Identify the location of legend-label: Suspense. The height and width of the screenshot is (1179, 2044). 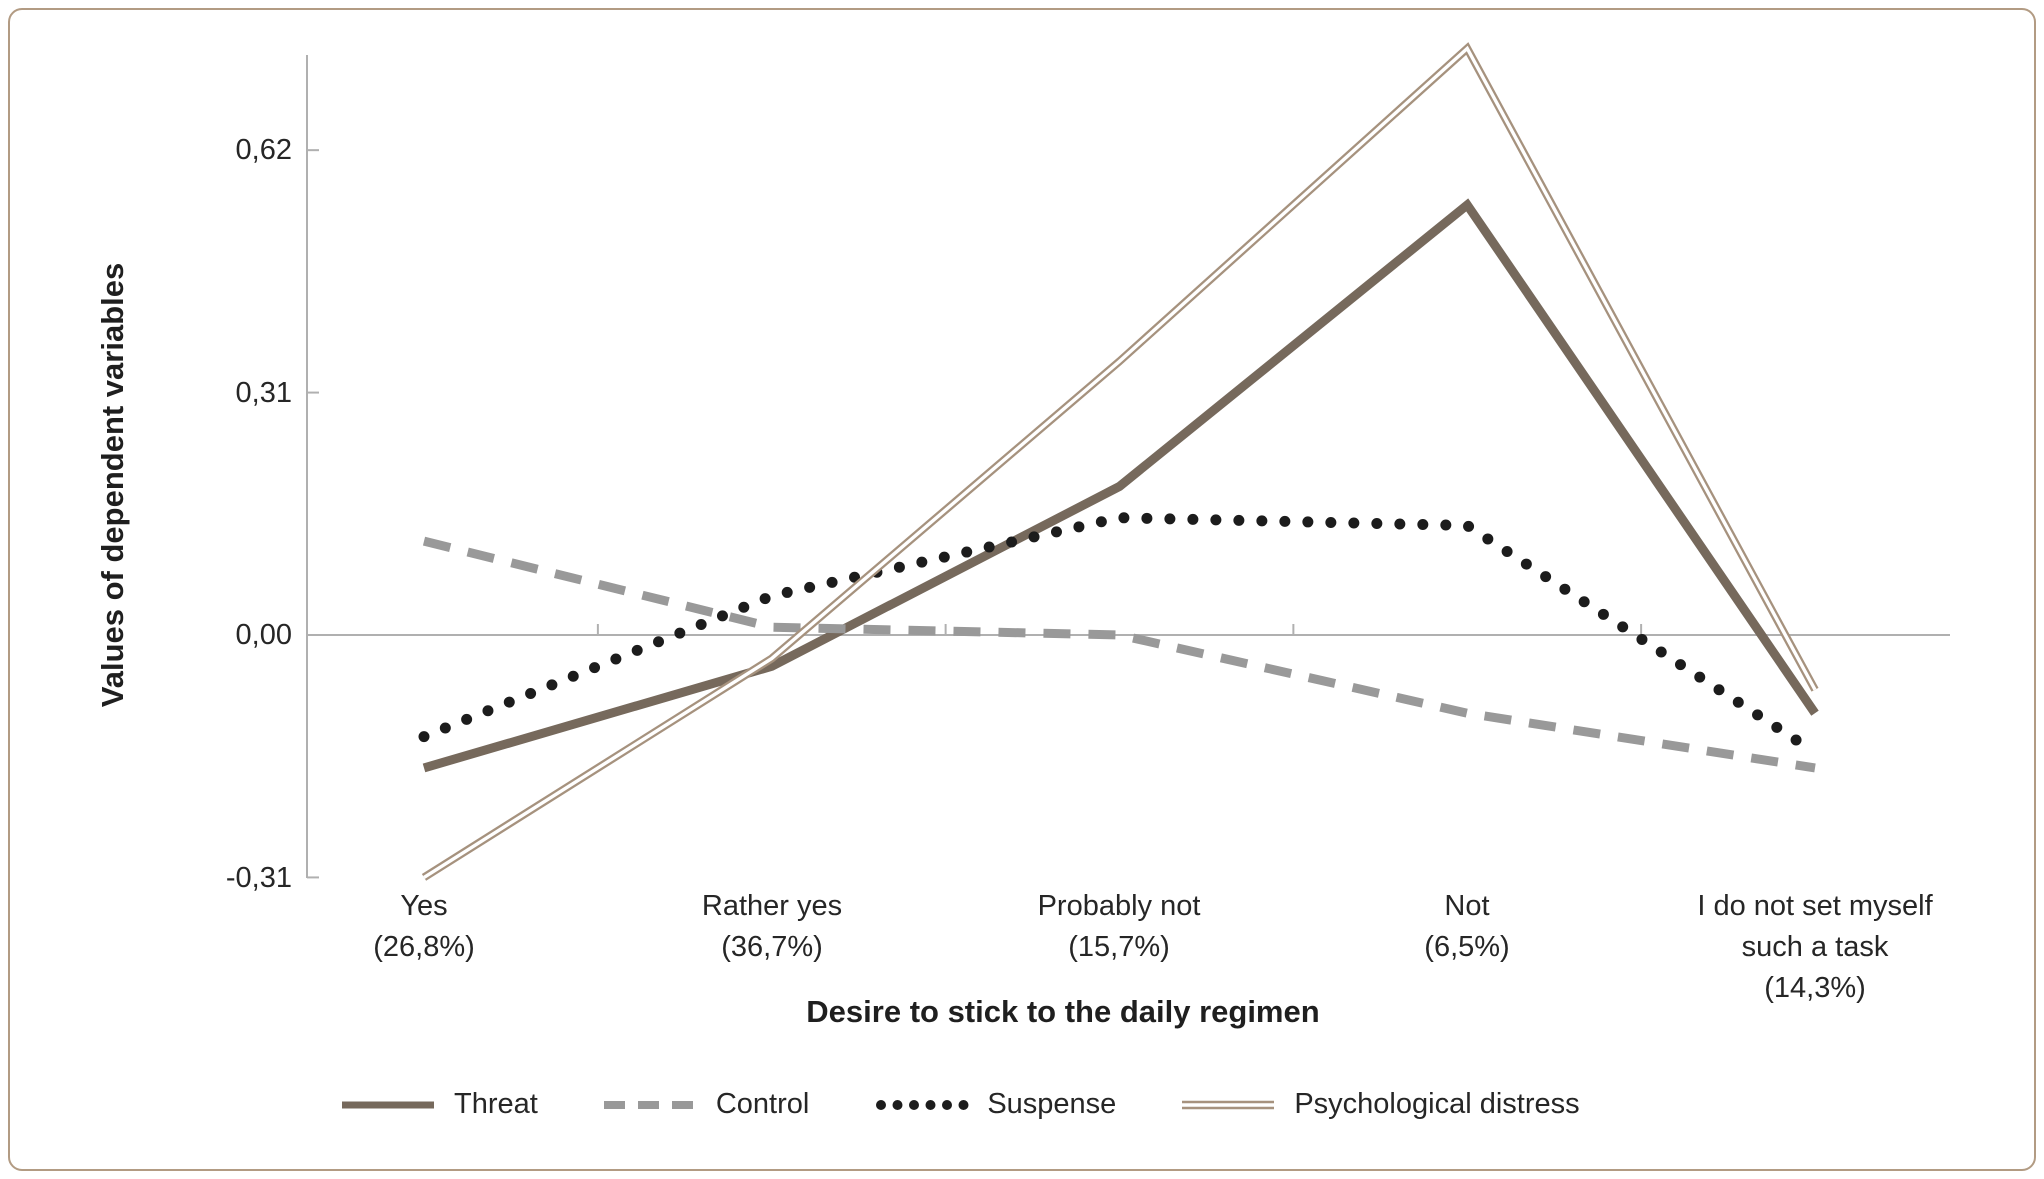
(1052, 1104).